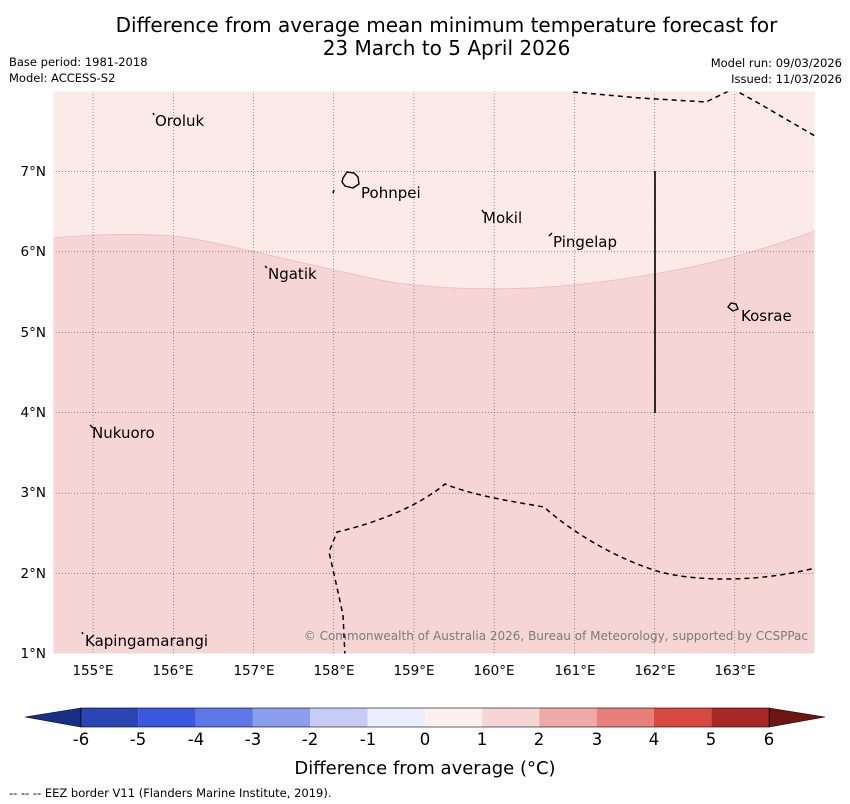  What do you see at coordinates (368, 739) in the screenshot?
I see `colorbar-tick-label: -1` at bounding box center [368, 739].